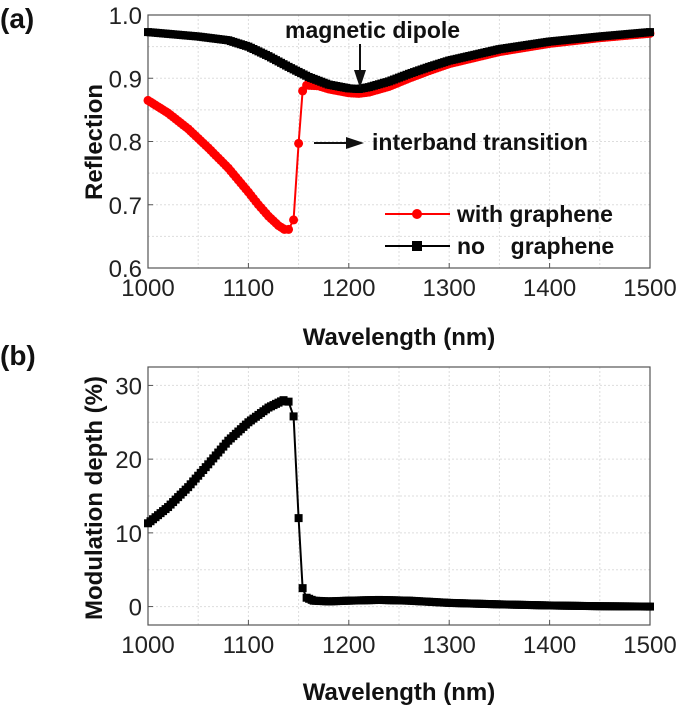 Image resolution: width=685 pixels, height=712 pixels. I want to click on arrowhead-magnetic-dipole, so click(360, 79).